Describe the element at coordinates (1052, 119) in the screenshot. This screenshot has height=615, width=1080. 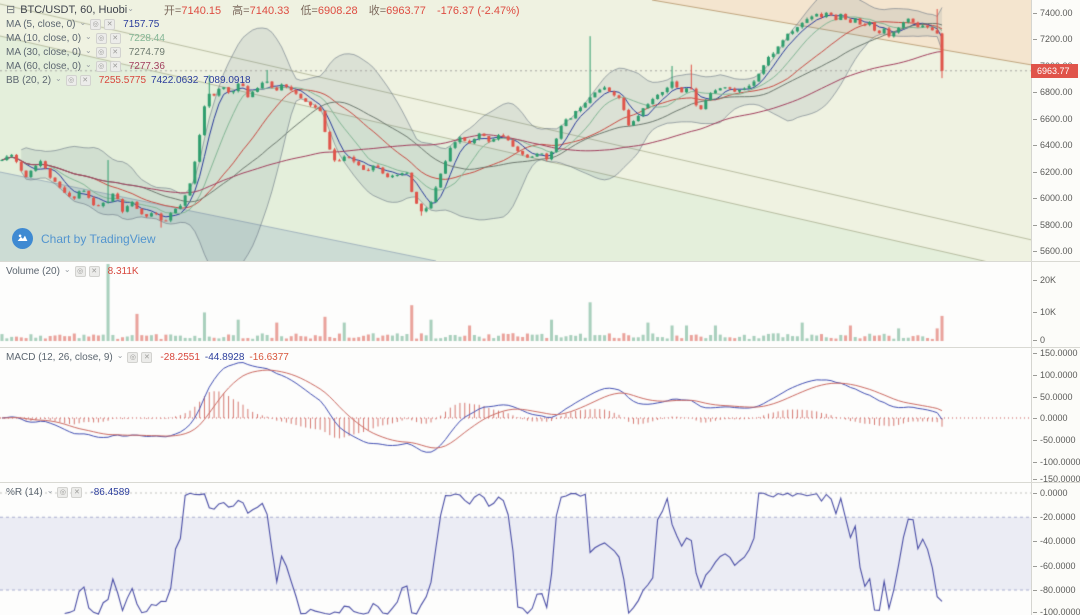
I see `axis-label: 6600.00` at that location.